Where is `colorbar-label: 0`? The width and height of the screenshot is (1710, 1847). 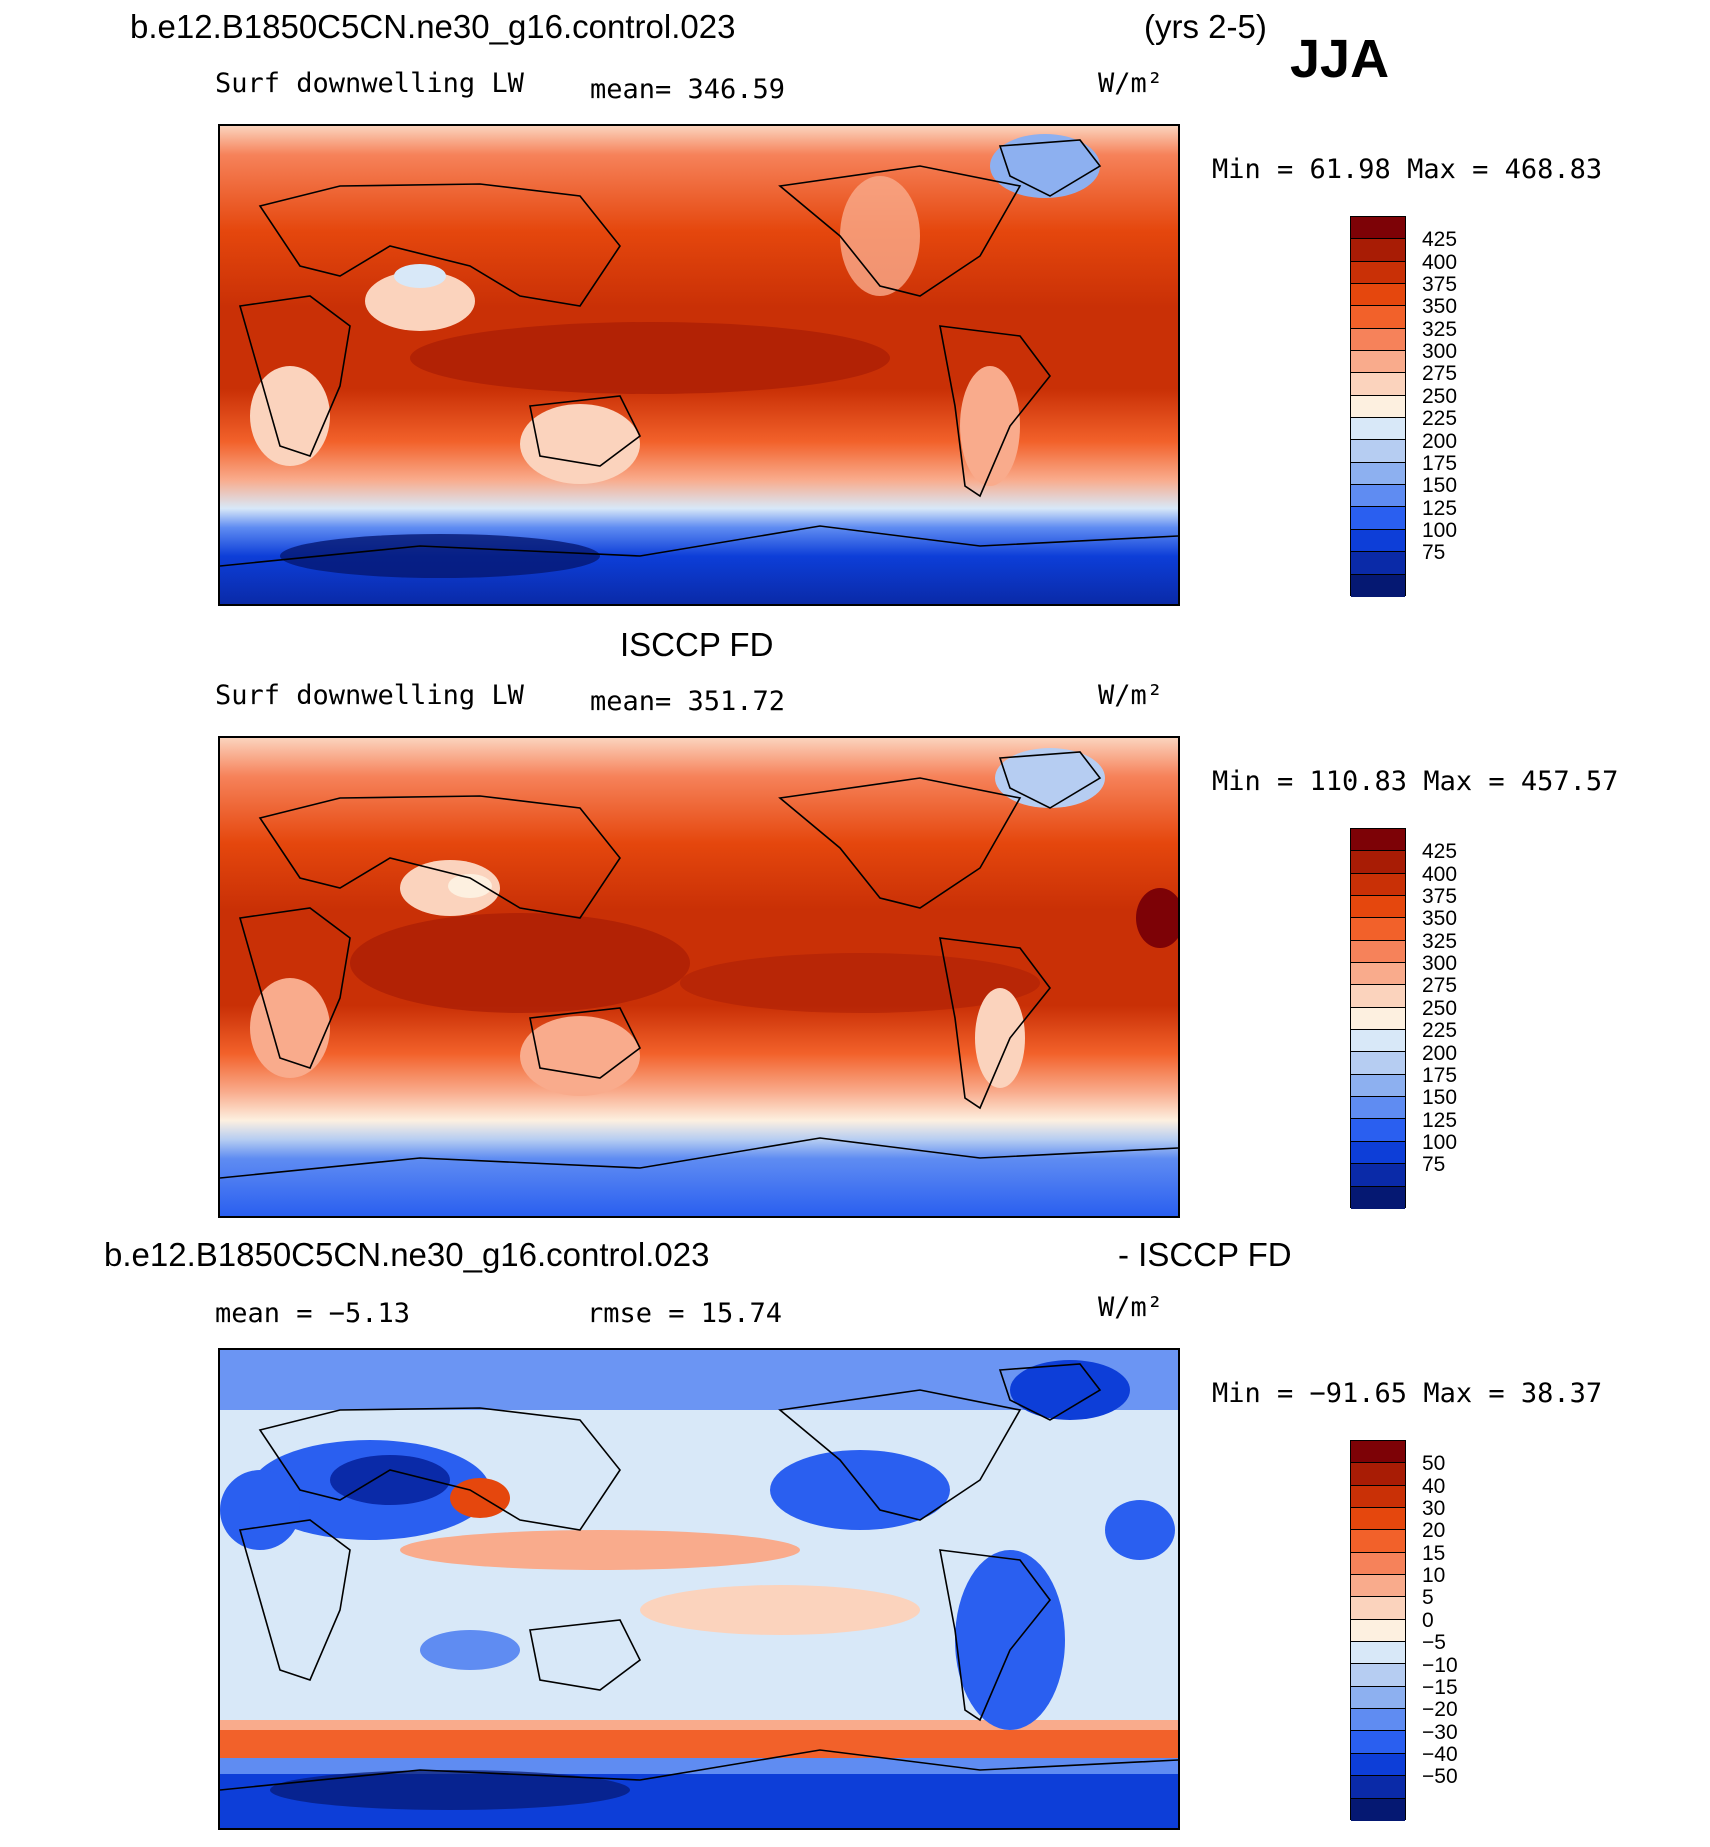
colorbar-label: 0 is located at coordinates (1428, 1620).